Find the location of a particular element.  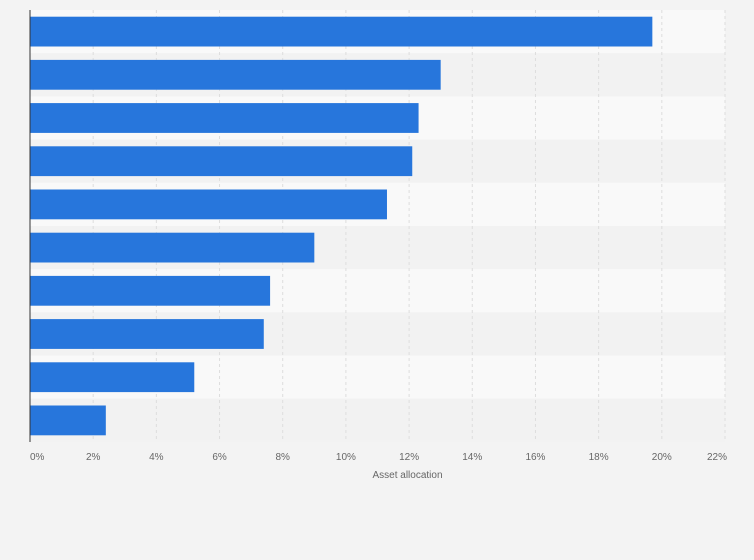

x-tick-label: 6% is located at coordinates (219, 457).